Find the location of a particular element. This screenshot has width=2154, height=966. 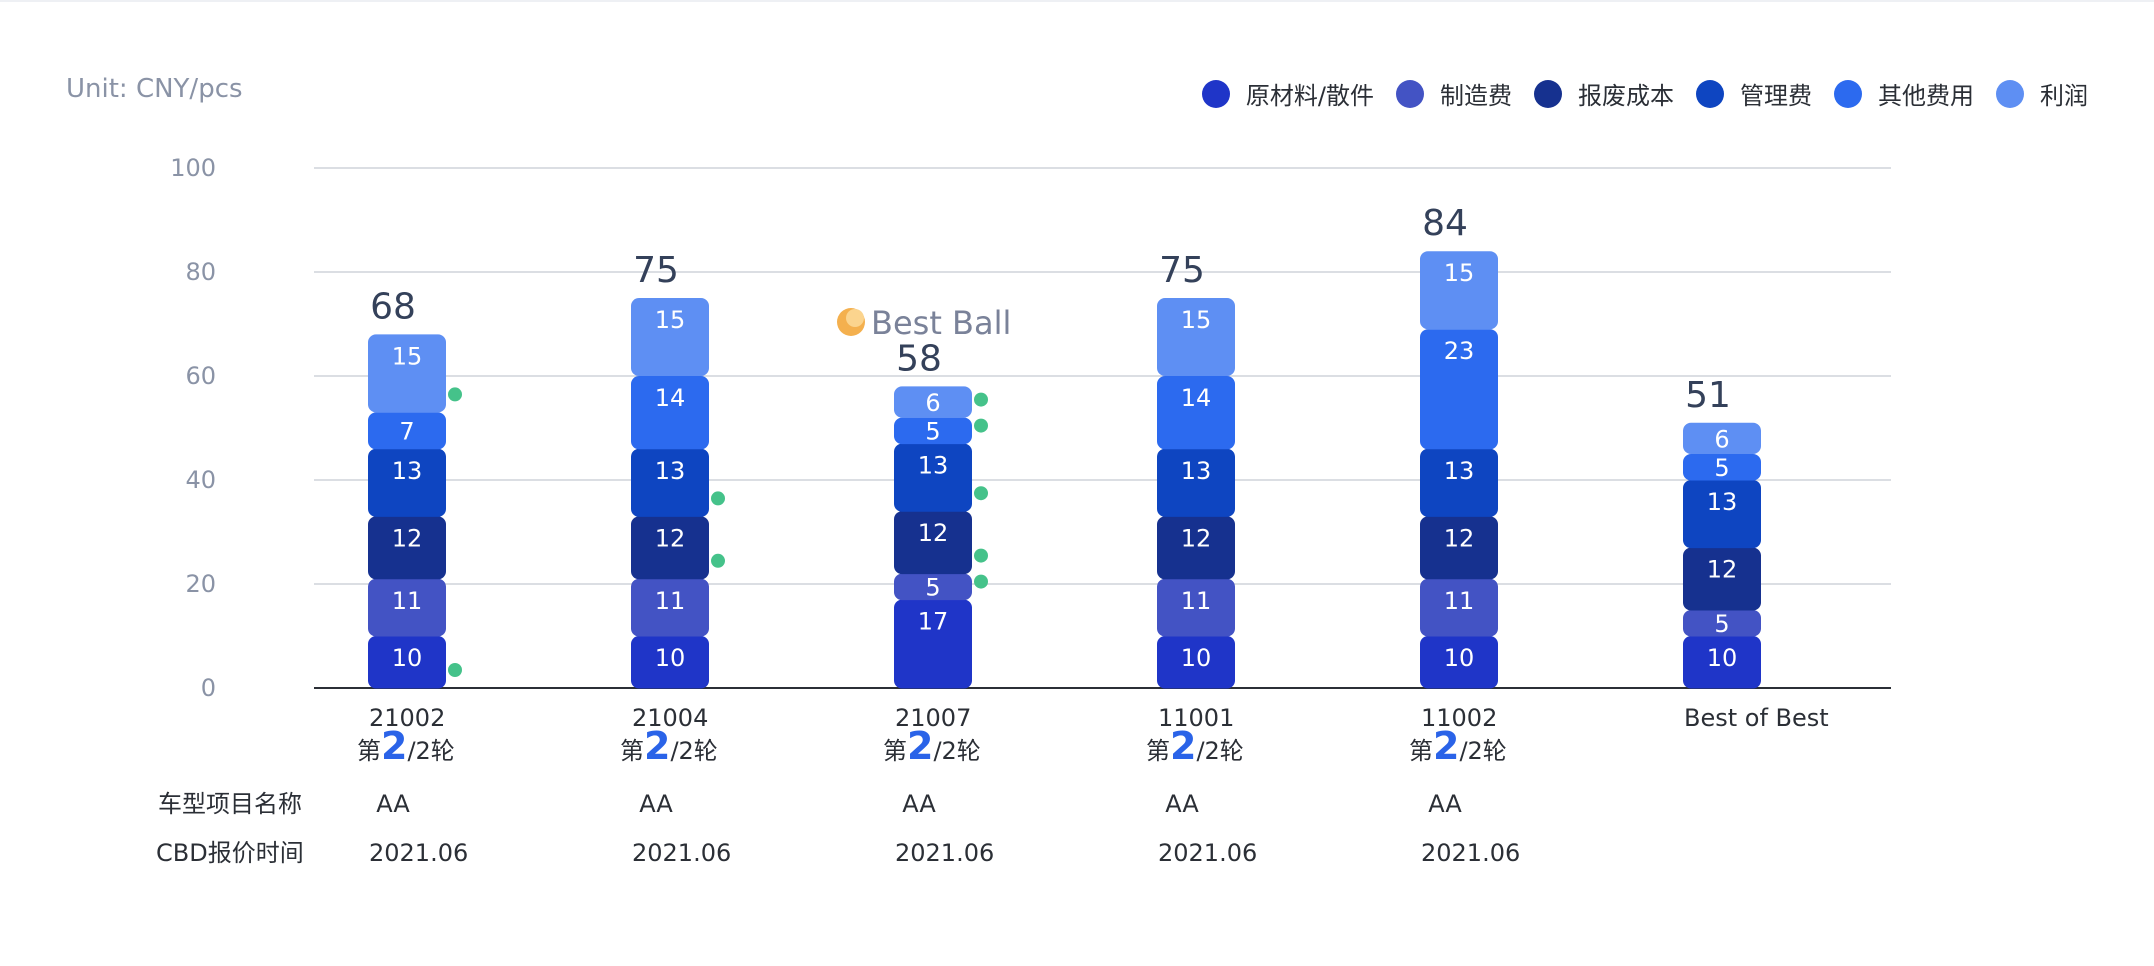

legend-label: 管理费 is located at coordinates (1776, 96).